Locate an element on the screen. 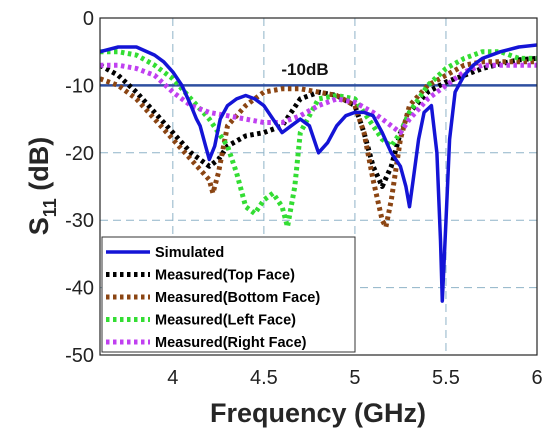 This screenshot has width=550, height=438. y-tick-label: -10 is located at coordinates (79, 86).